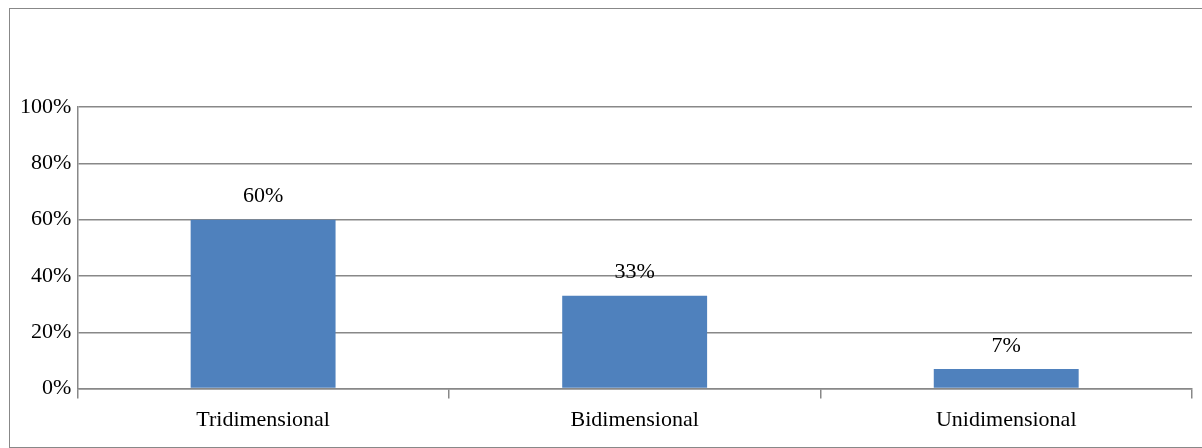 This screenshot has height=448, width=1202. I want to click on y-tick-label: 40%, so click(51, 274).